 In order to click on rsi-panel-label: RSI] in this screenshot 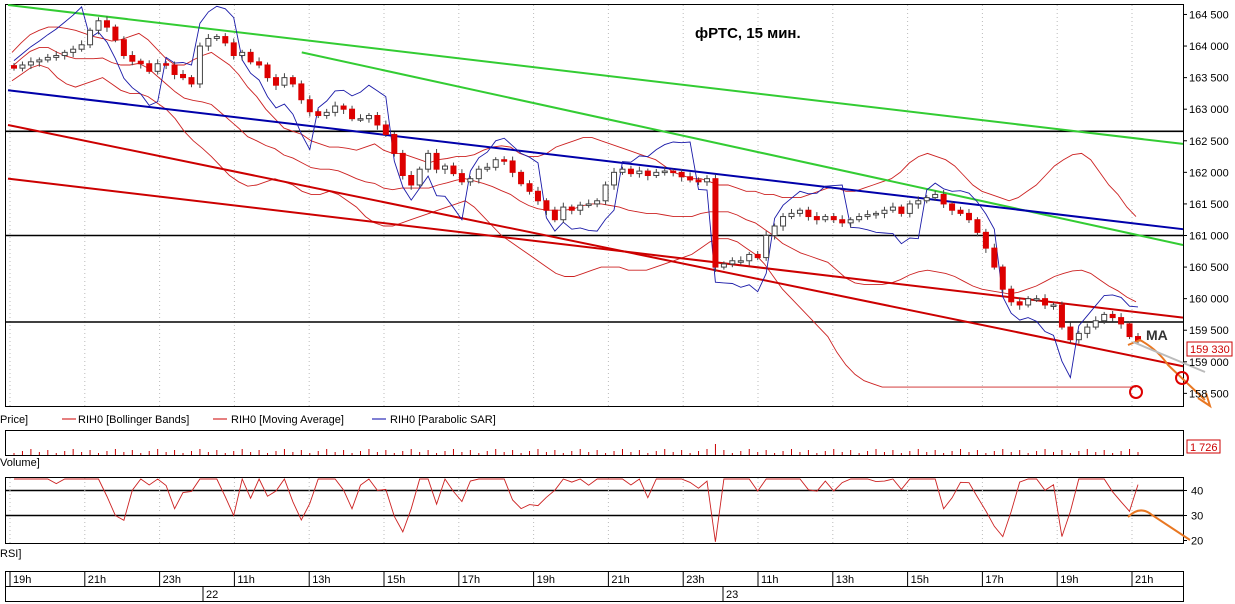, I will do `click(10, 554)`.